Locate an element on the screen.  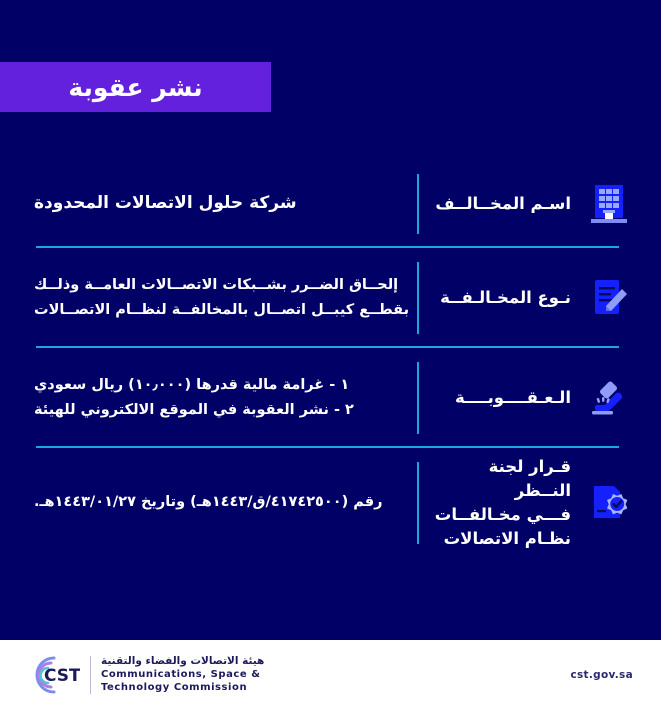
gavel-icon is located at coordinates (609, 398).